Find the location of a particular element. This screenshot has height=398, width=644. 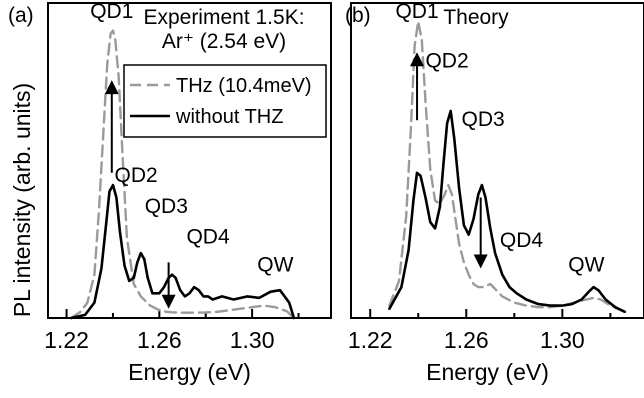

panel-title-line: Ar⁺ (2.54 eV) is located at coordinates (224, 41).